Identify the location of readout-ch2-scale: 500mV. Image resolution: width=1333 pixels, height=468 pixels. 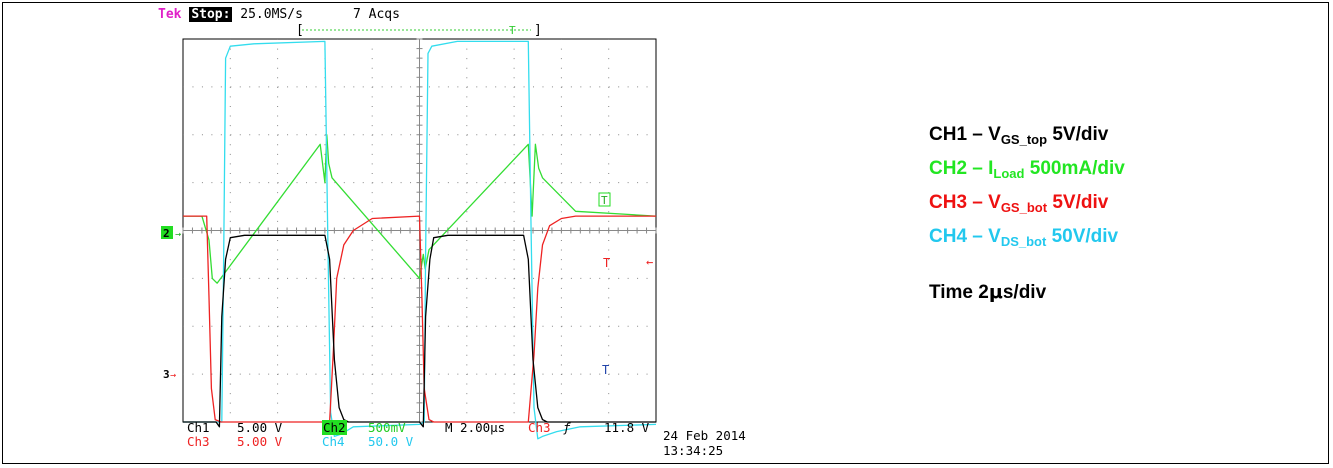
(387, 427).